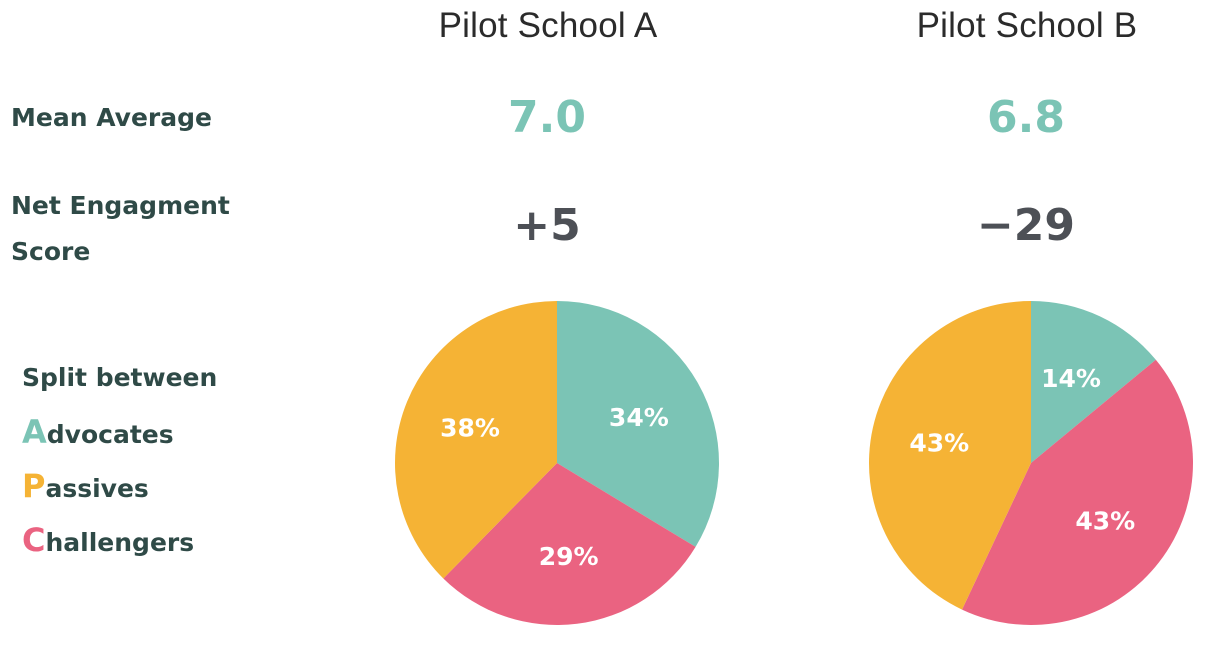 The image size is (1205, 647). I want to click on net-label-line1: Net Engagment, so click(120, 205).